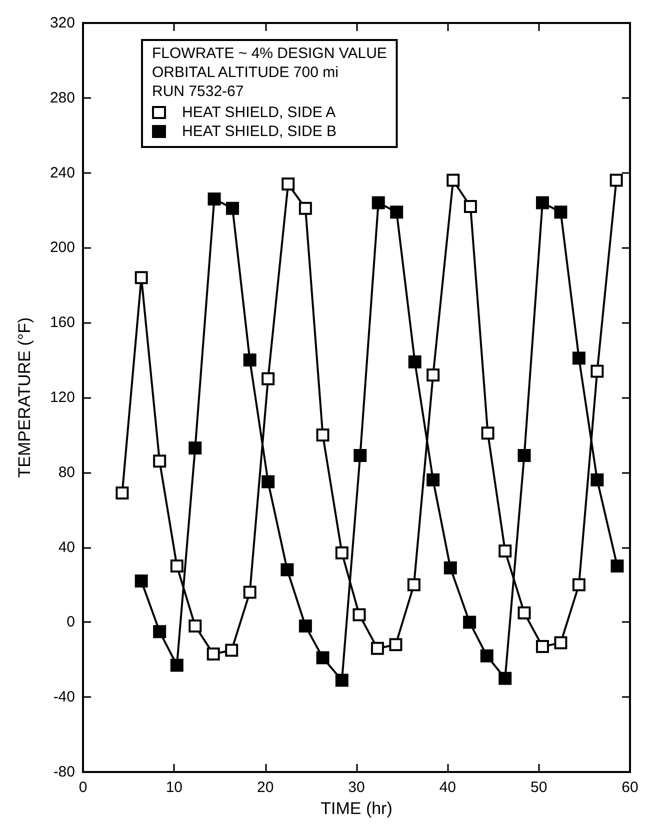  I want to click on y-tick-label: 320, so click(62, 23).